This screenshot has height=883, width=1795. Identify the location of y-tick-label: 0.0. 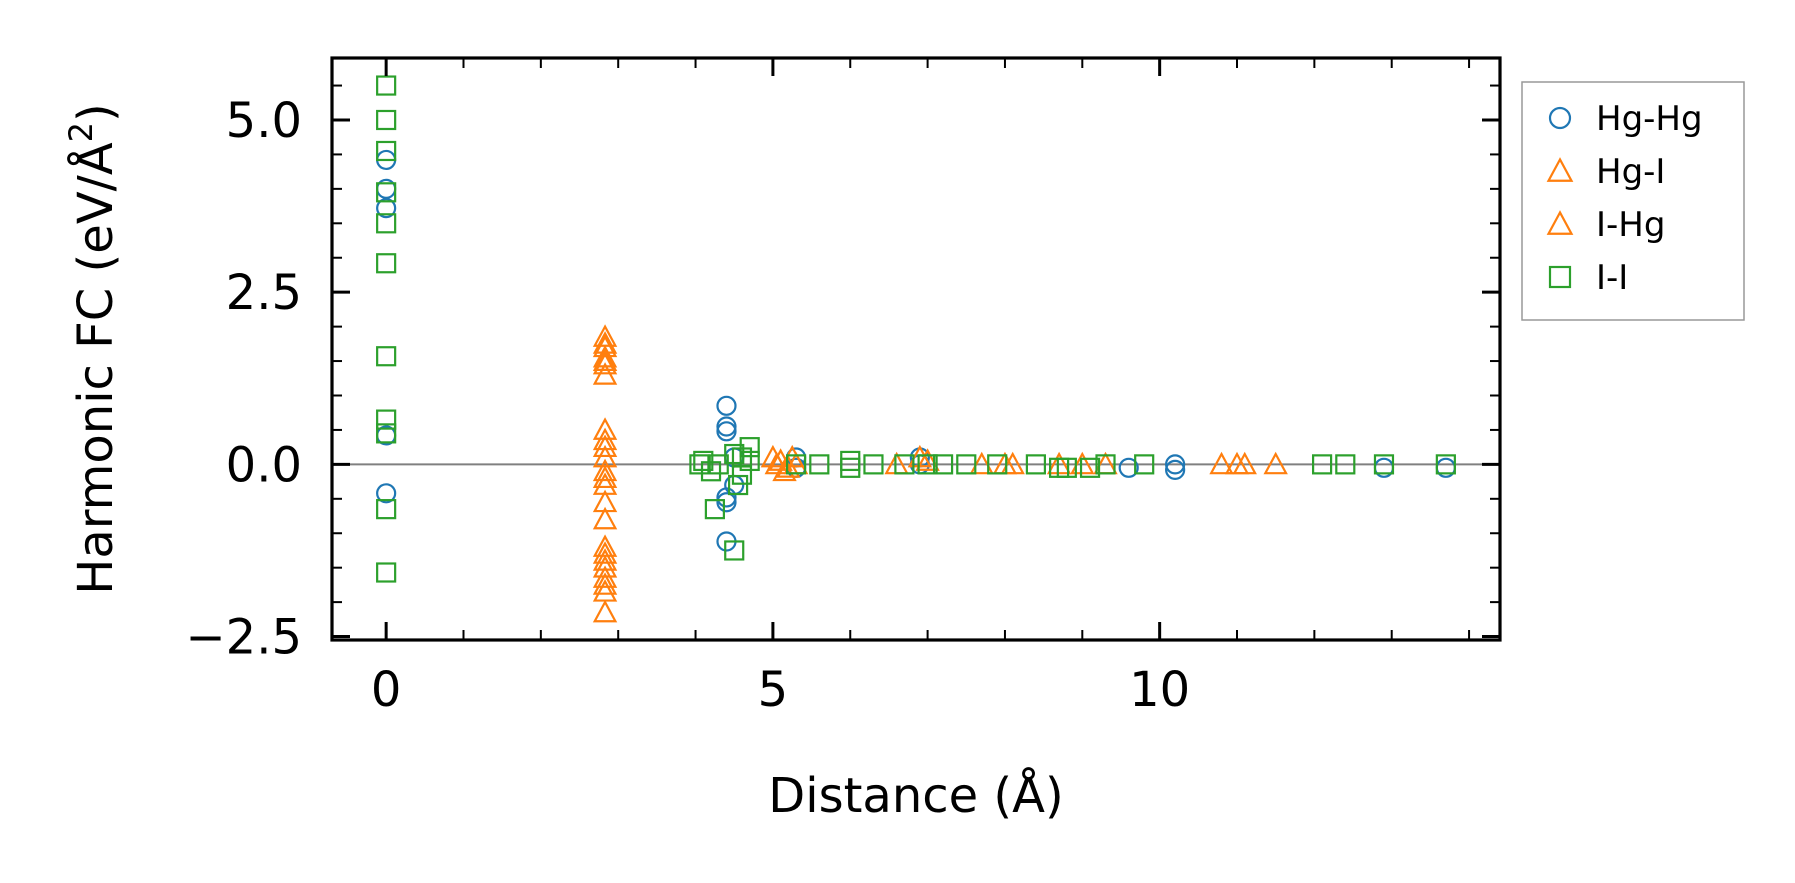
(264, 465).